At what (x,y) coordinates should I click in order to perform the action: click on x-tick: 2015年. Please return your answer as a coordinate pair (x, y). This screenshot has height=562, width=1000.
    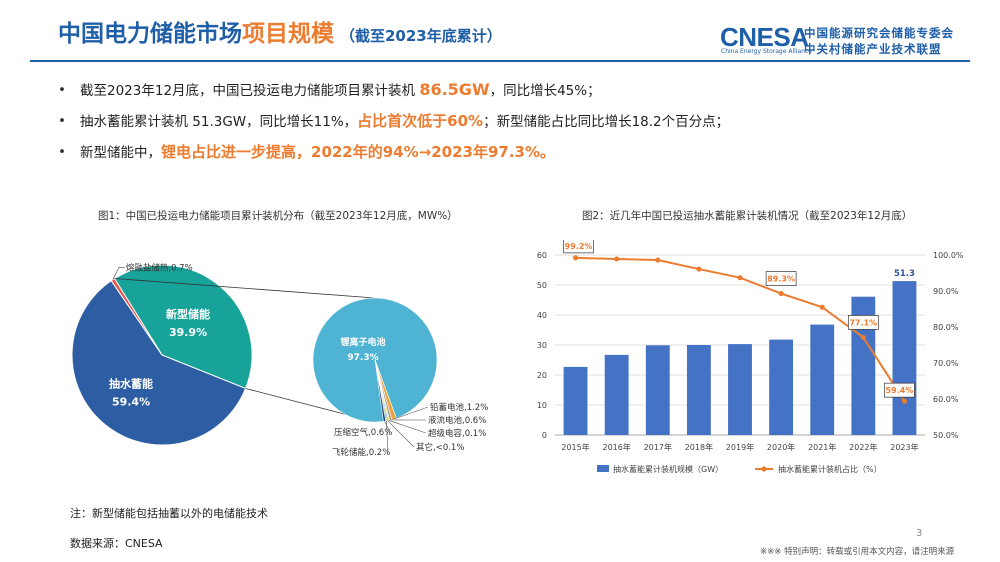
    Looking at the image, I should click on (575, 447).